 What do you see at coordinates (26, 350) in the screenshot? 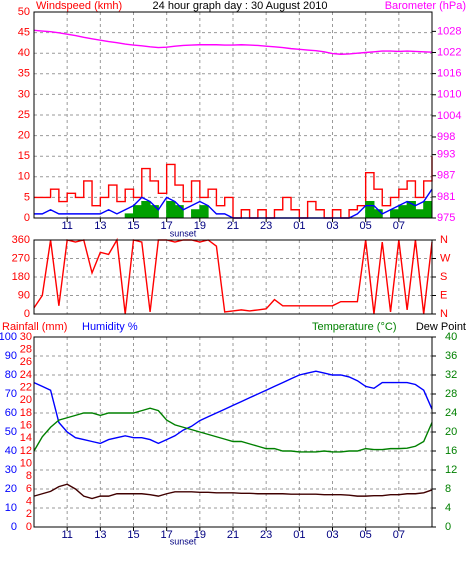
I see `y3-tick-label: 28` at bounding box center [26, 350].